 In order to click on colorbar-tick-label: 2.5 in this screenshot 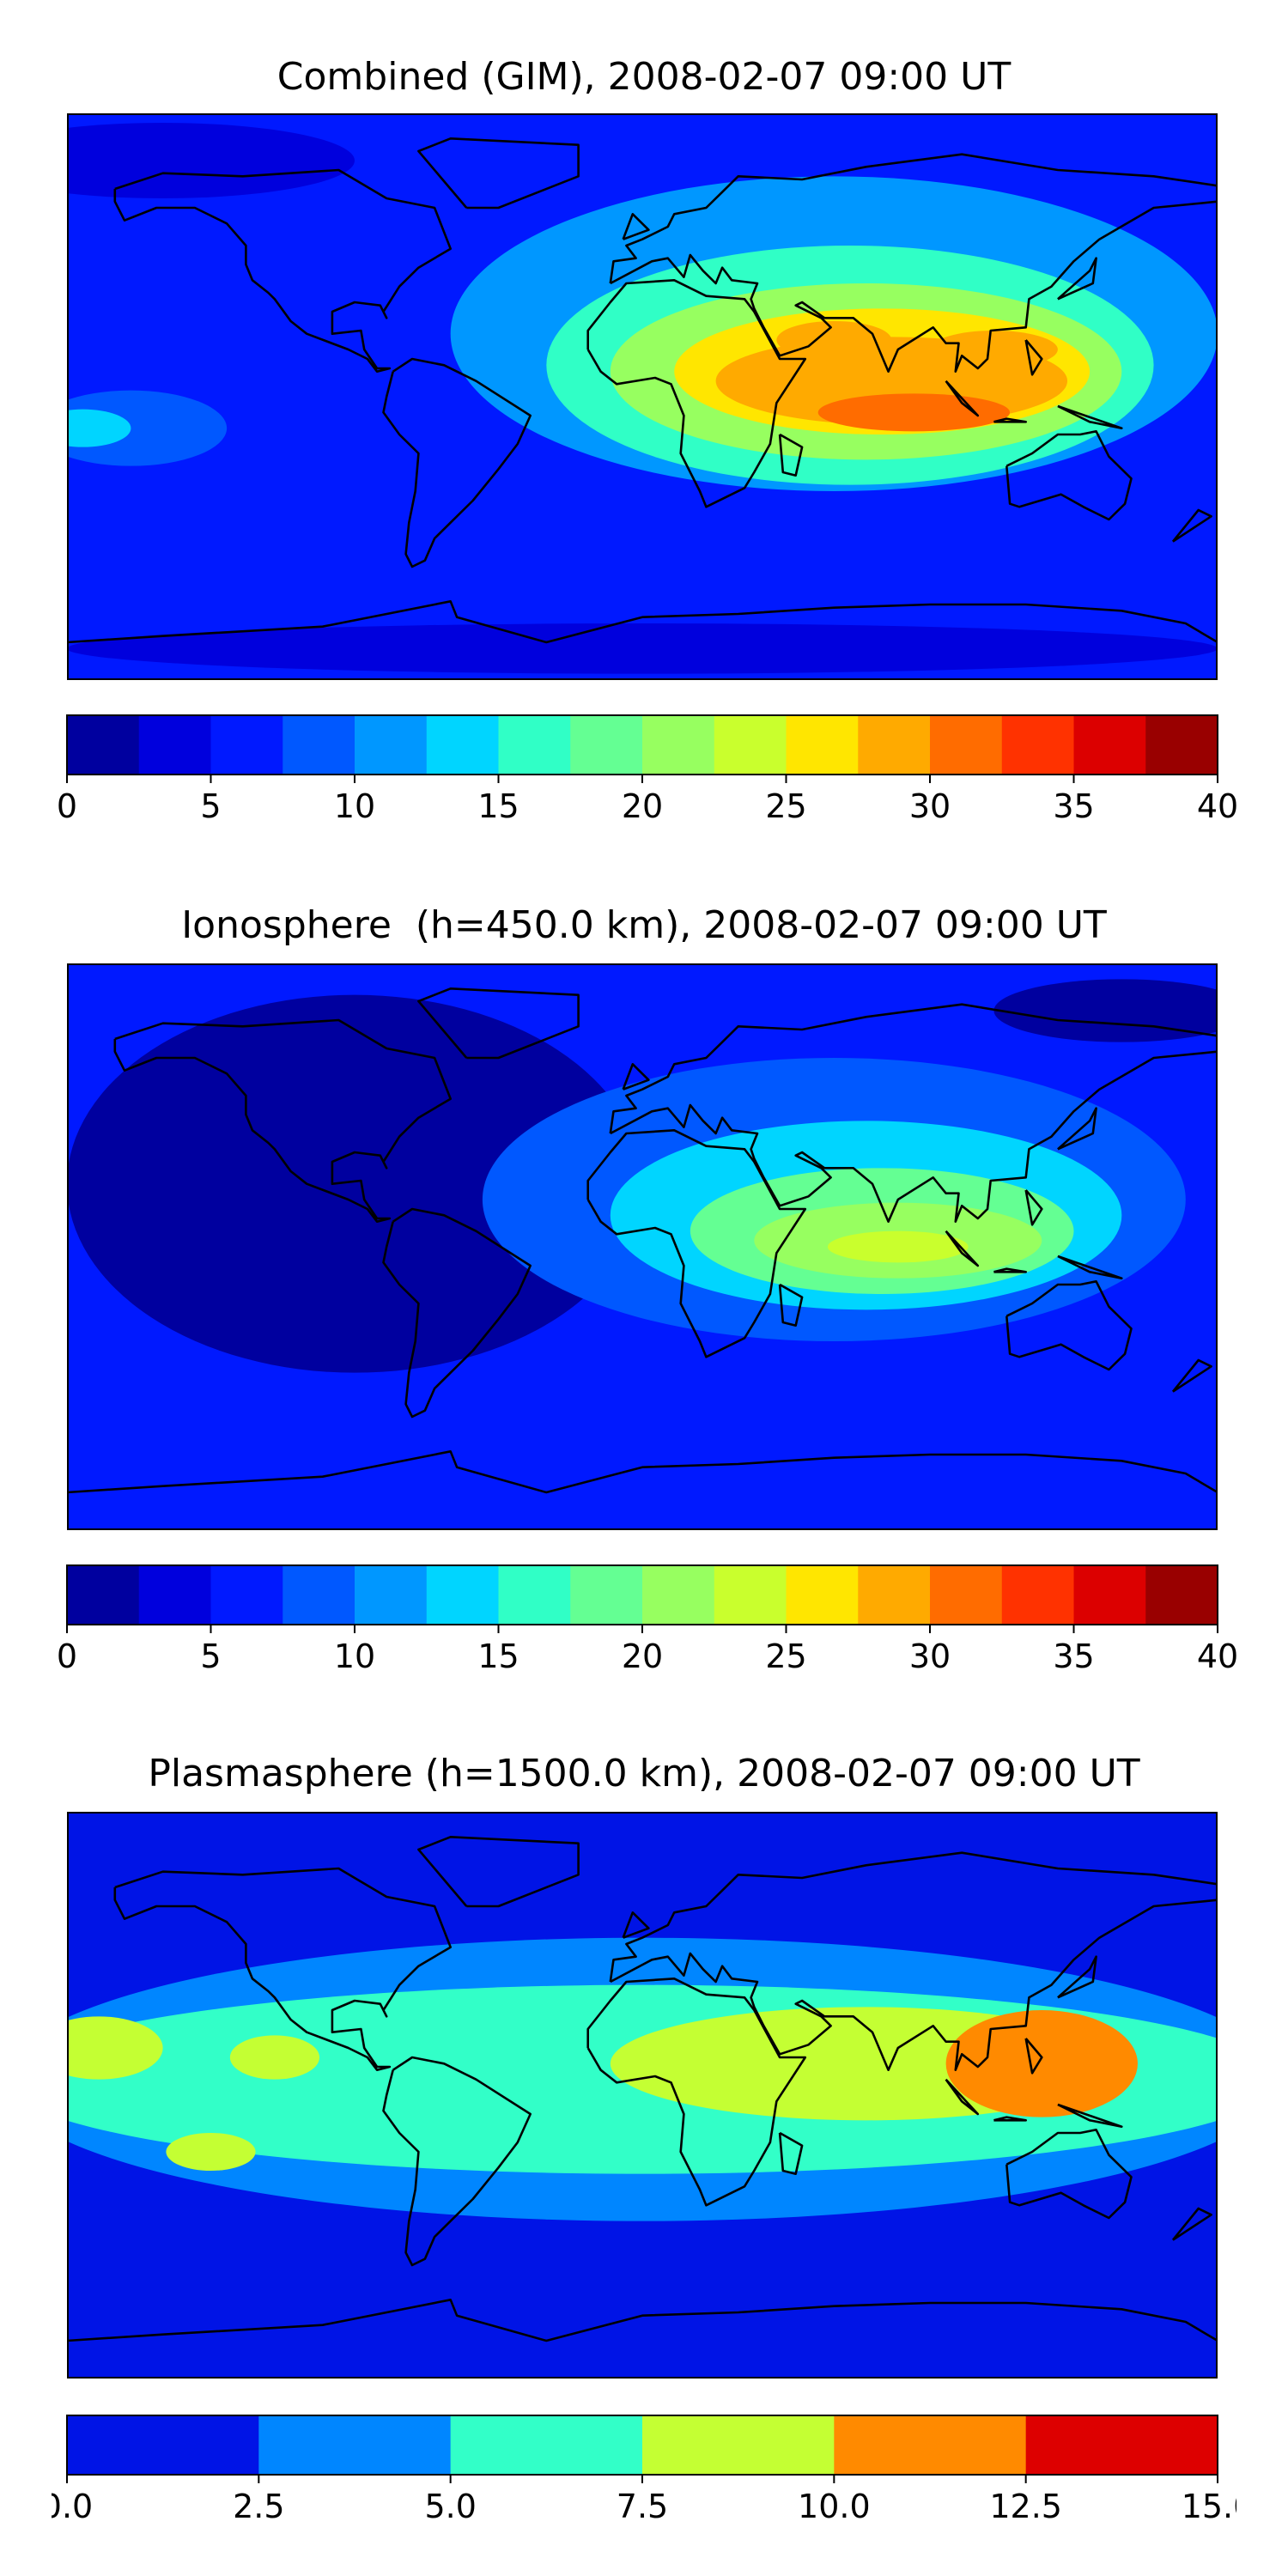, I will do `click(258, 2507)`.